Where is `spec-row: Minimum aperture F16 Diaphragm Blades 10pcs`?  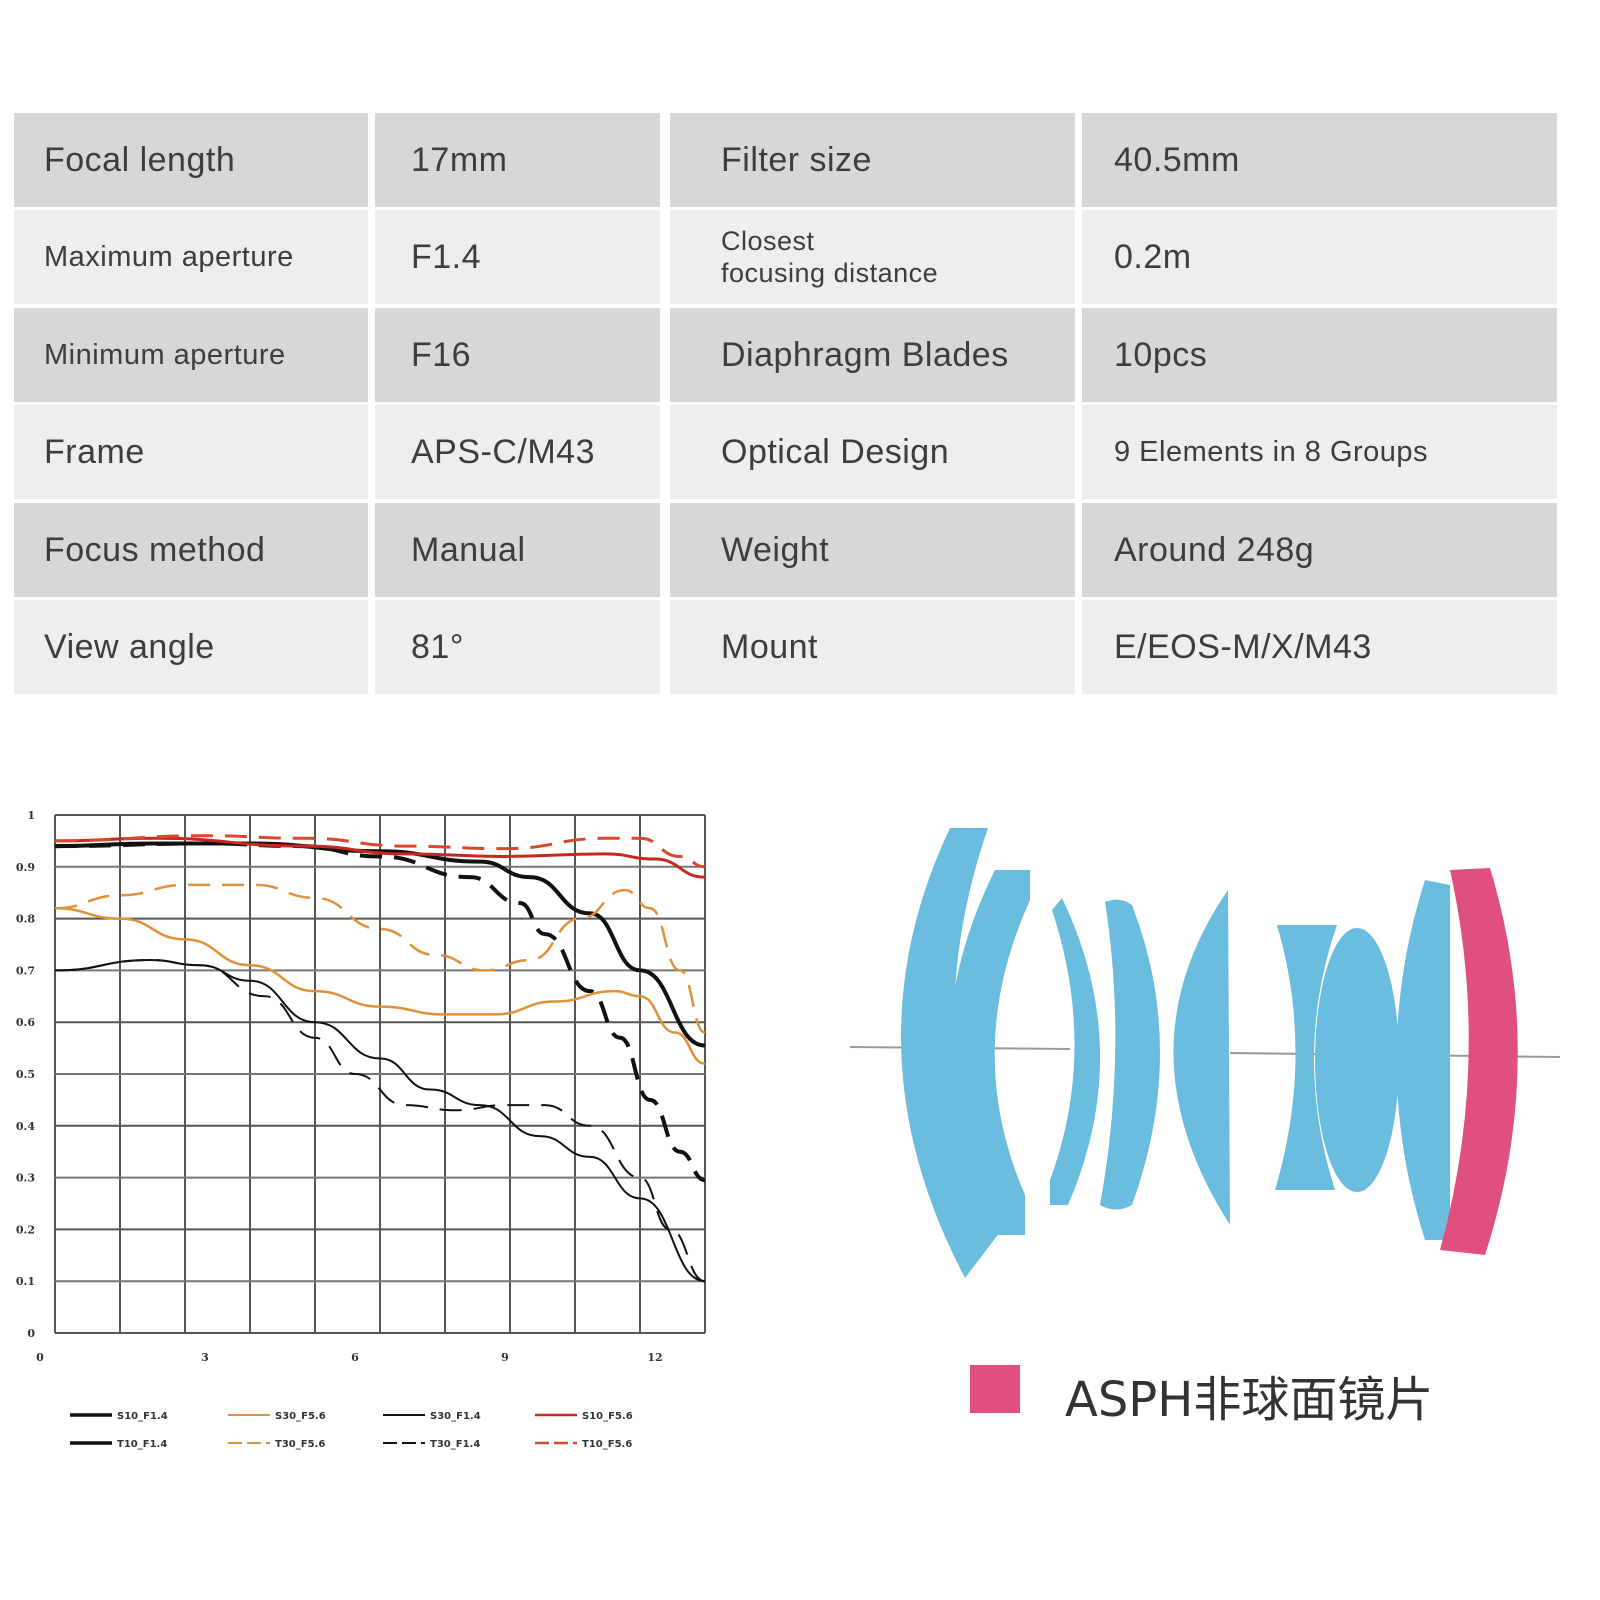 spec-row: Minimum aperture F16 Diaphragm Blades 10pcs is located at coordinates (785, 355).